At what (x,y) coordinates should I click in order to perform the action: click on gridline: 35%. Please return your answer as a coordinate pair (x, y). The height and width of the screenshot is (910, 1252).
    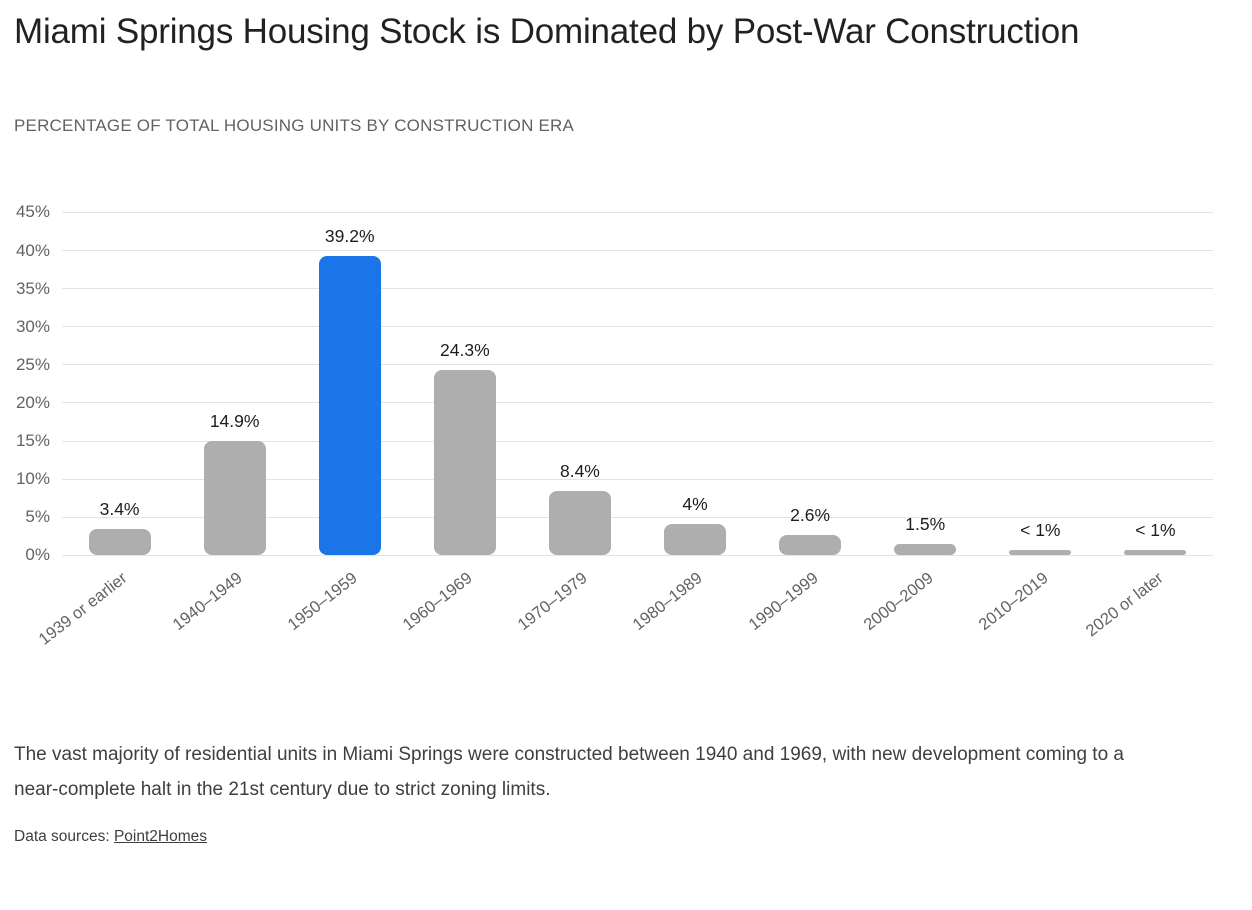
    Looking at the image, I should click on (614, 288).